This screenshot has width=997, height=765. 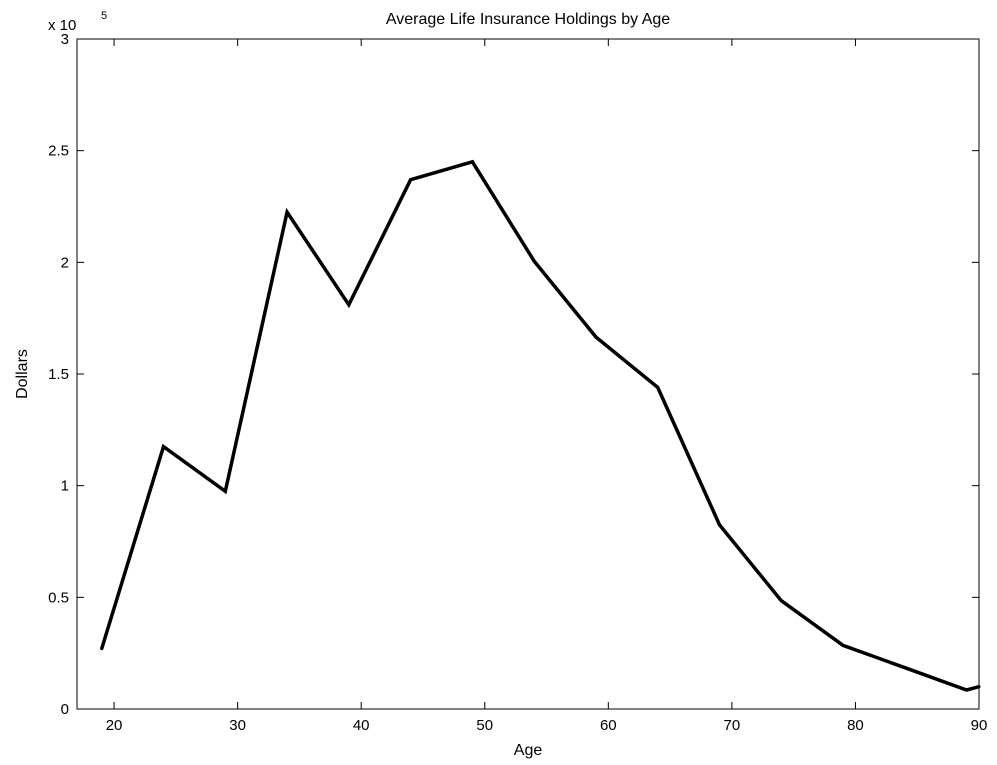 I want to click on x-tick-label: 20, so click(x=114, y=725).